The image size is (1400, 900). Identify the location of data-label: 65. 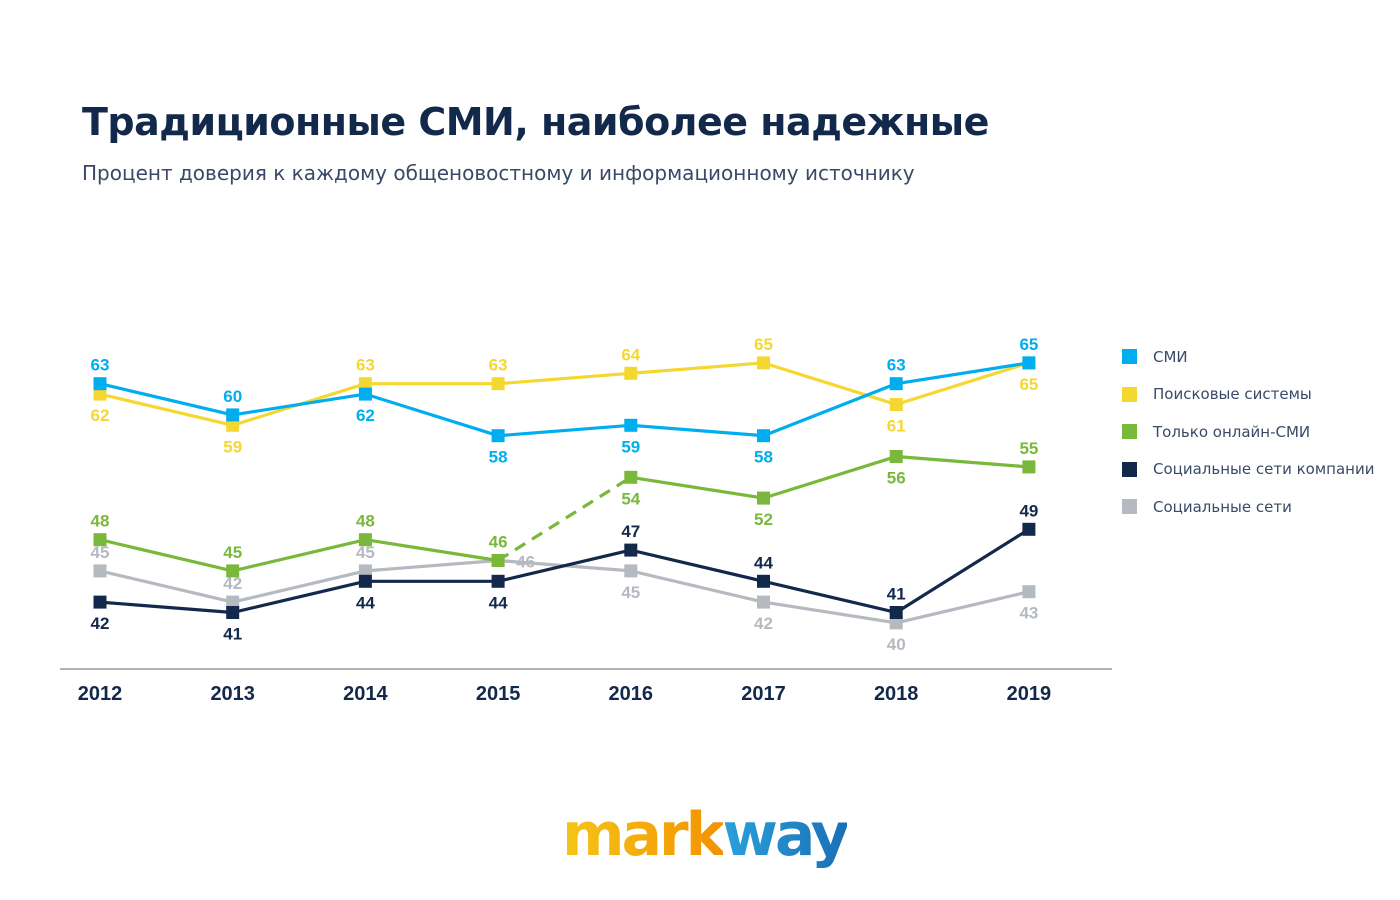
(1028, 344).